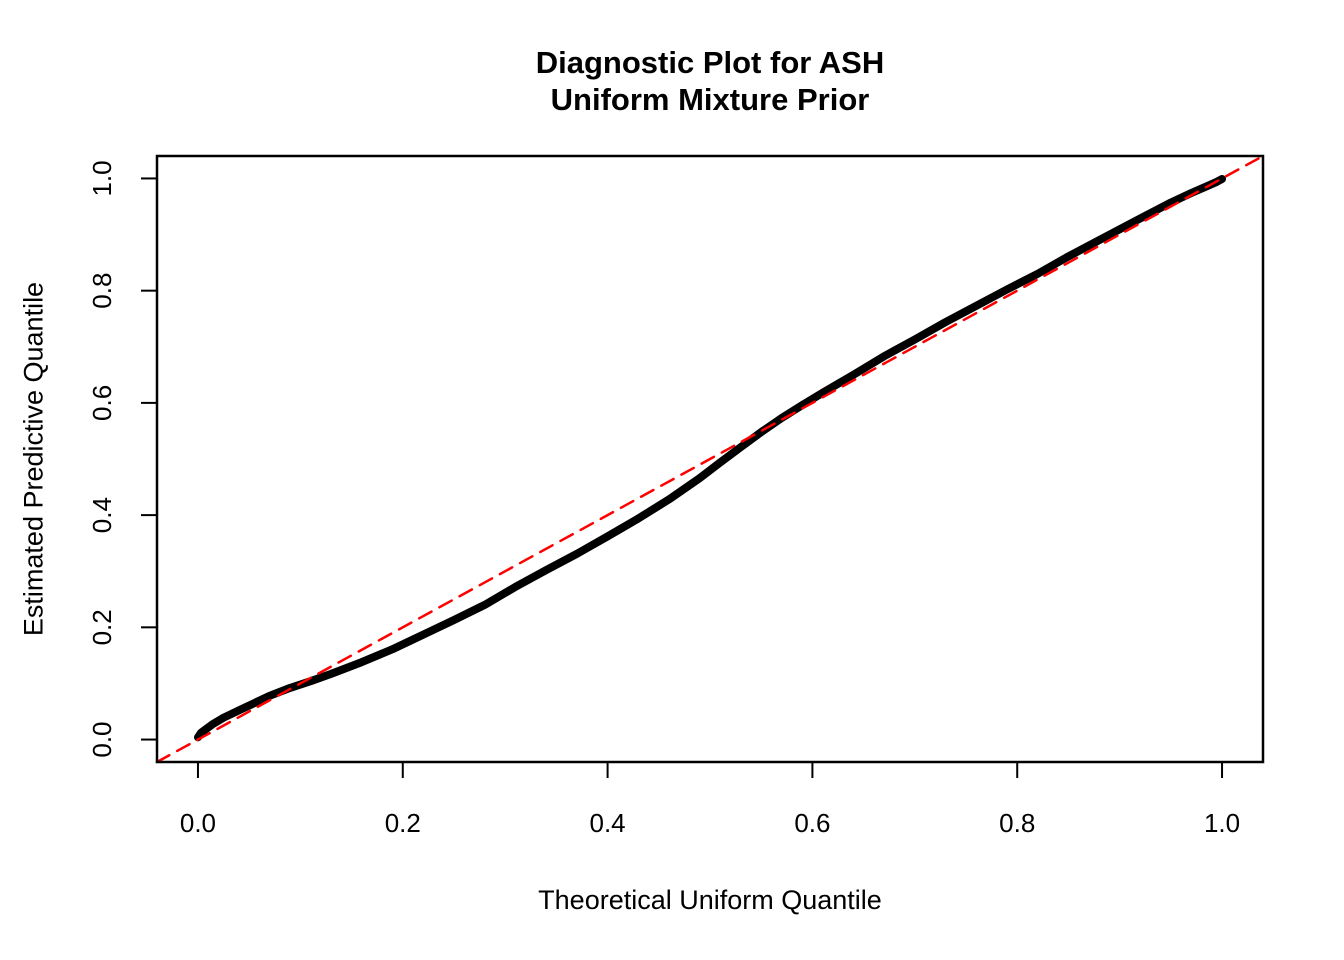 The image size is (1344, 960). Describe the element at coordinates (33, 459) in the screenshot. I see `y-axis-title: Estimated Predictive Quantile` at that location.